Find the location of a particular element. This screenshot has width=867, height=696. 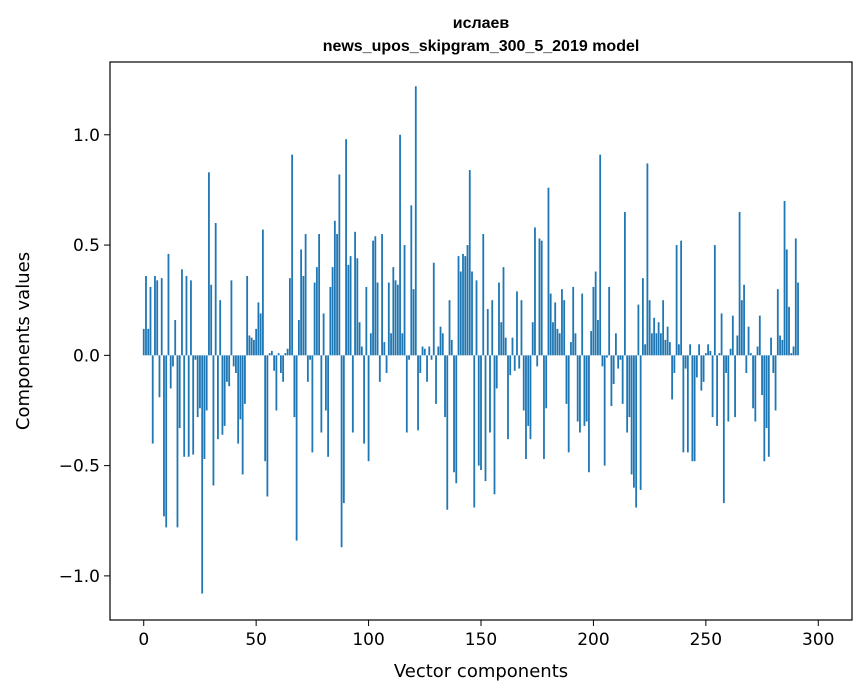

x-tick-label: 200 is located at coordinates (593, 640).